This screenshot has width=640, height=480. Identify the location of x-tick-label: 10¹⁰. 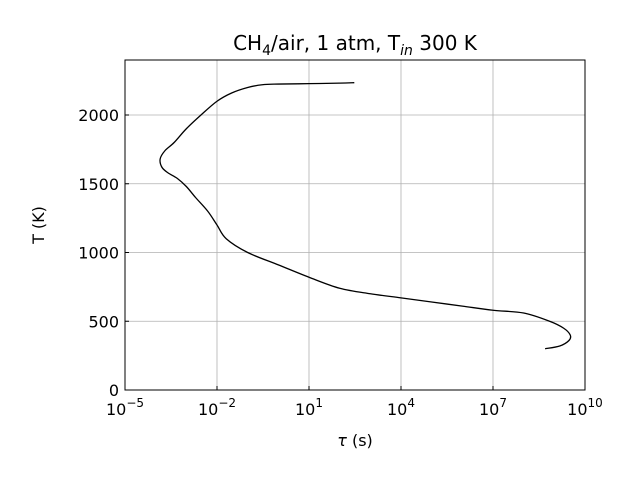
(585, 407).